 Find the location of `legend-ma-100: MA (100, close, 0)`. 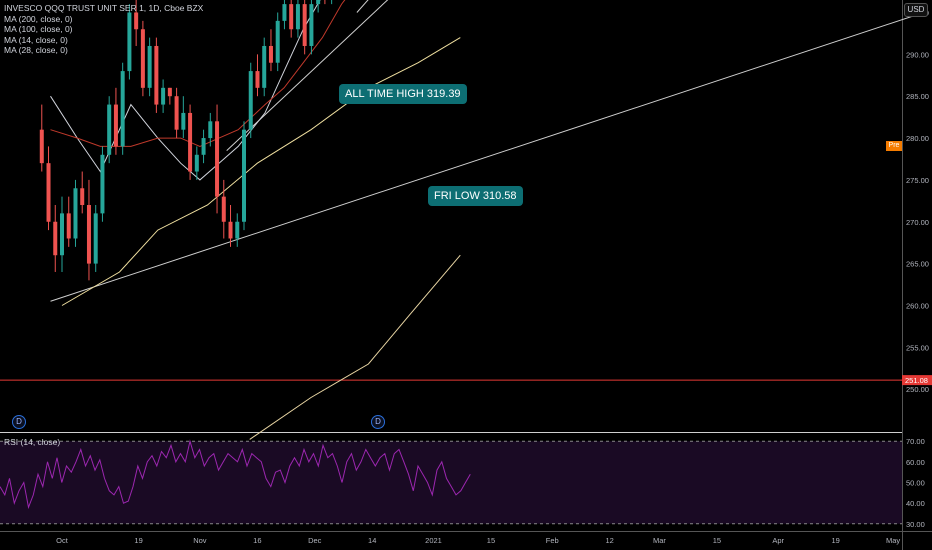

legend-ma-100: MA (100, close, 0) is located at coordinates (38, 29).